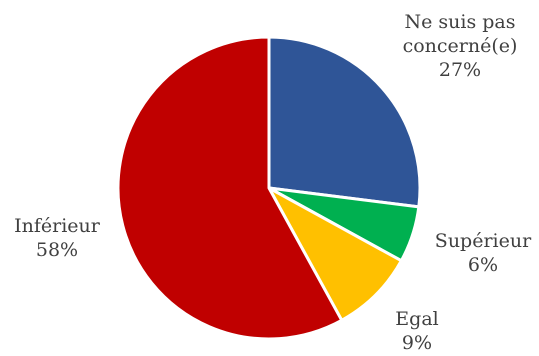 The width and height of the screenshot is (539, 356). Describe the element at coordinates (416, 319) in the screenshot. I see `slice-category-label: Egal` at that location.